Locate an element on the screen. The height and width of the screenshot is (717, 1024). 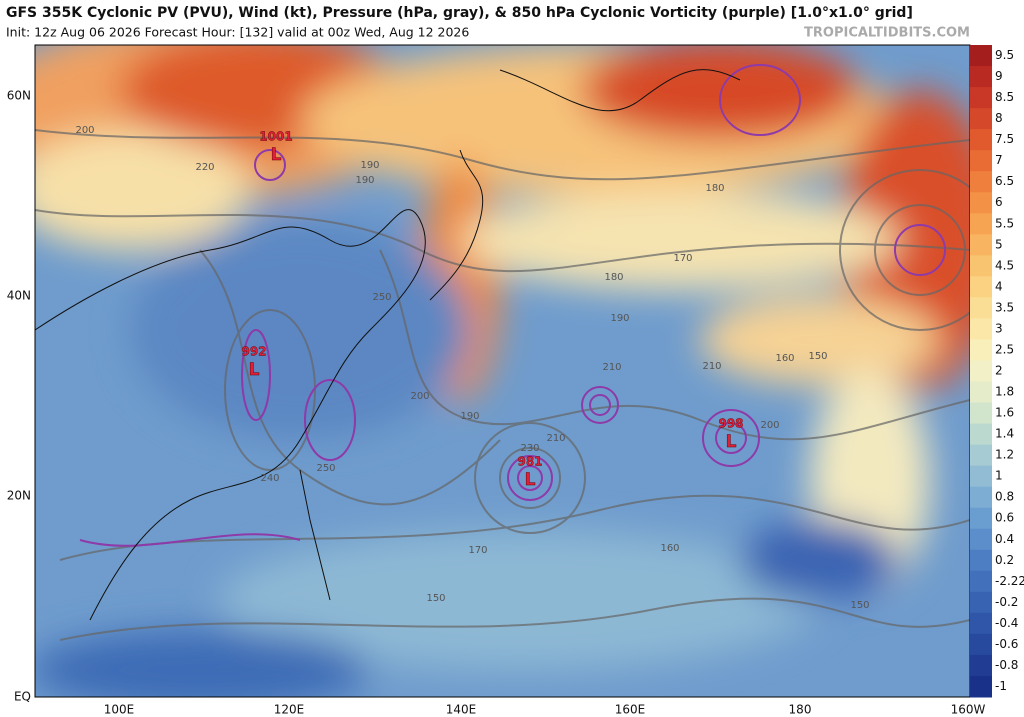
colorbar-label: 6.5 is located at coordinates (1004, 181).